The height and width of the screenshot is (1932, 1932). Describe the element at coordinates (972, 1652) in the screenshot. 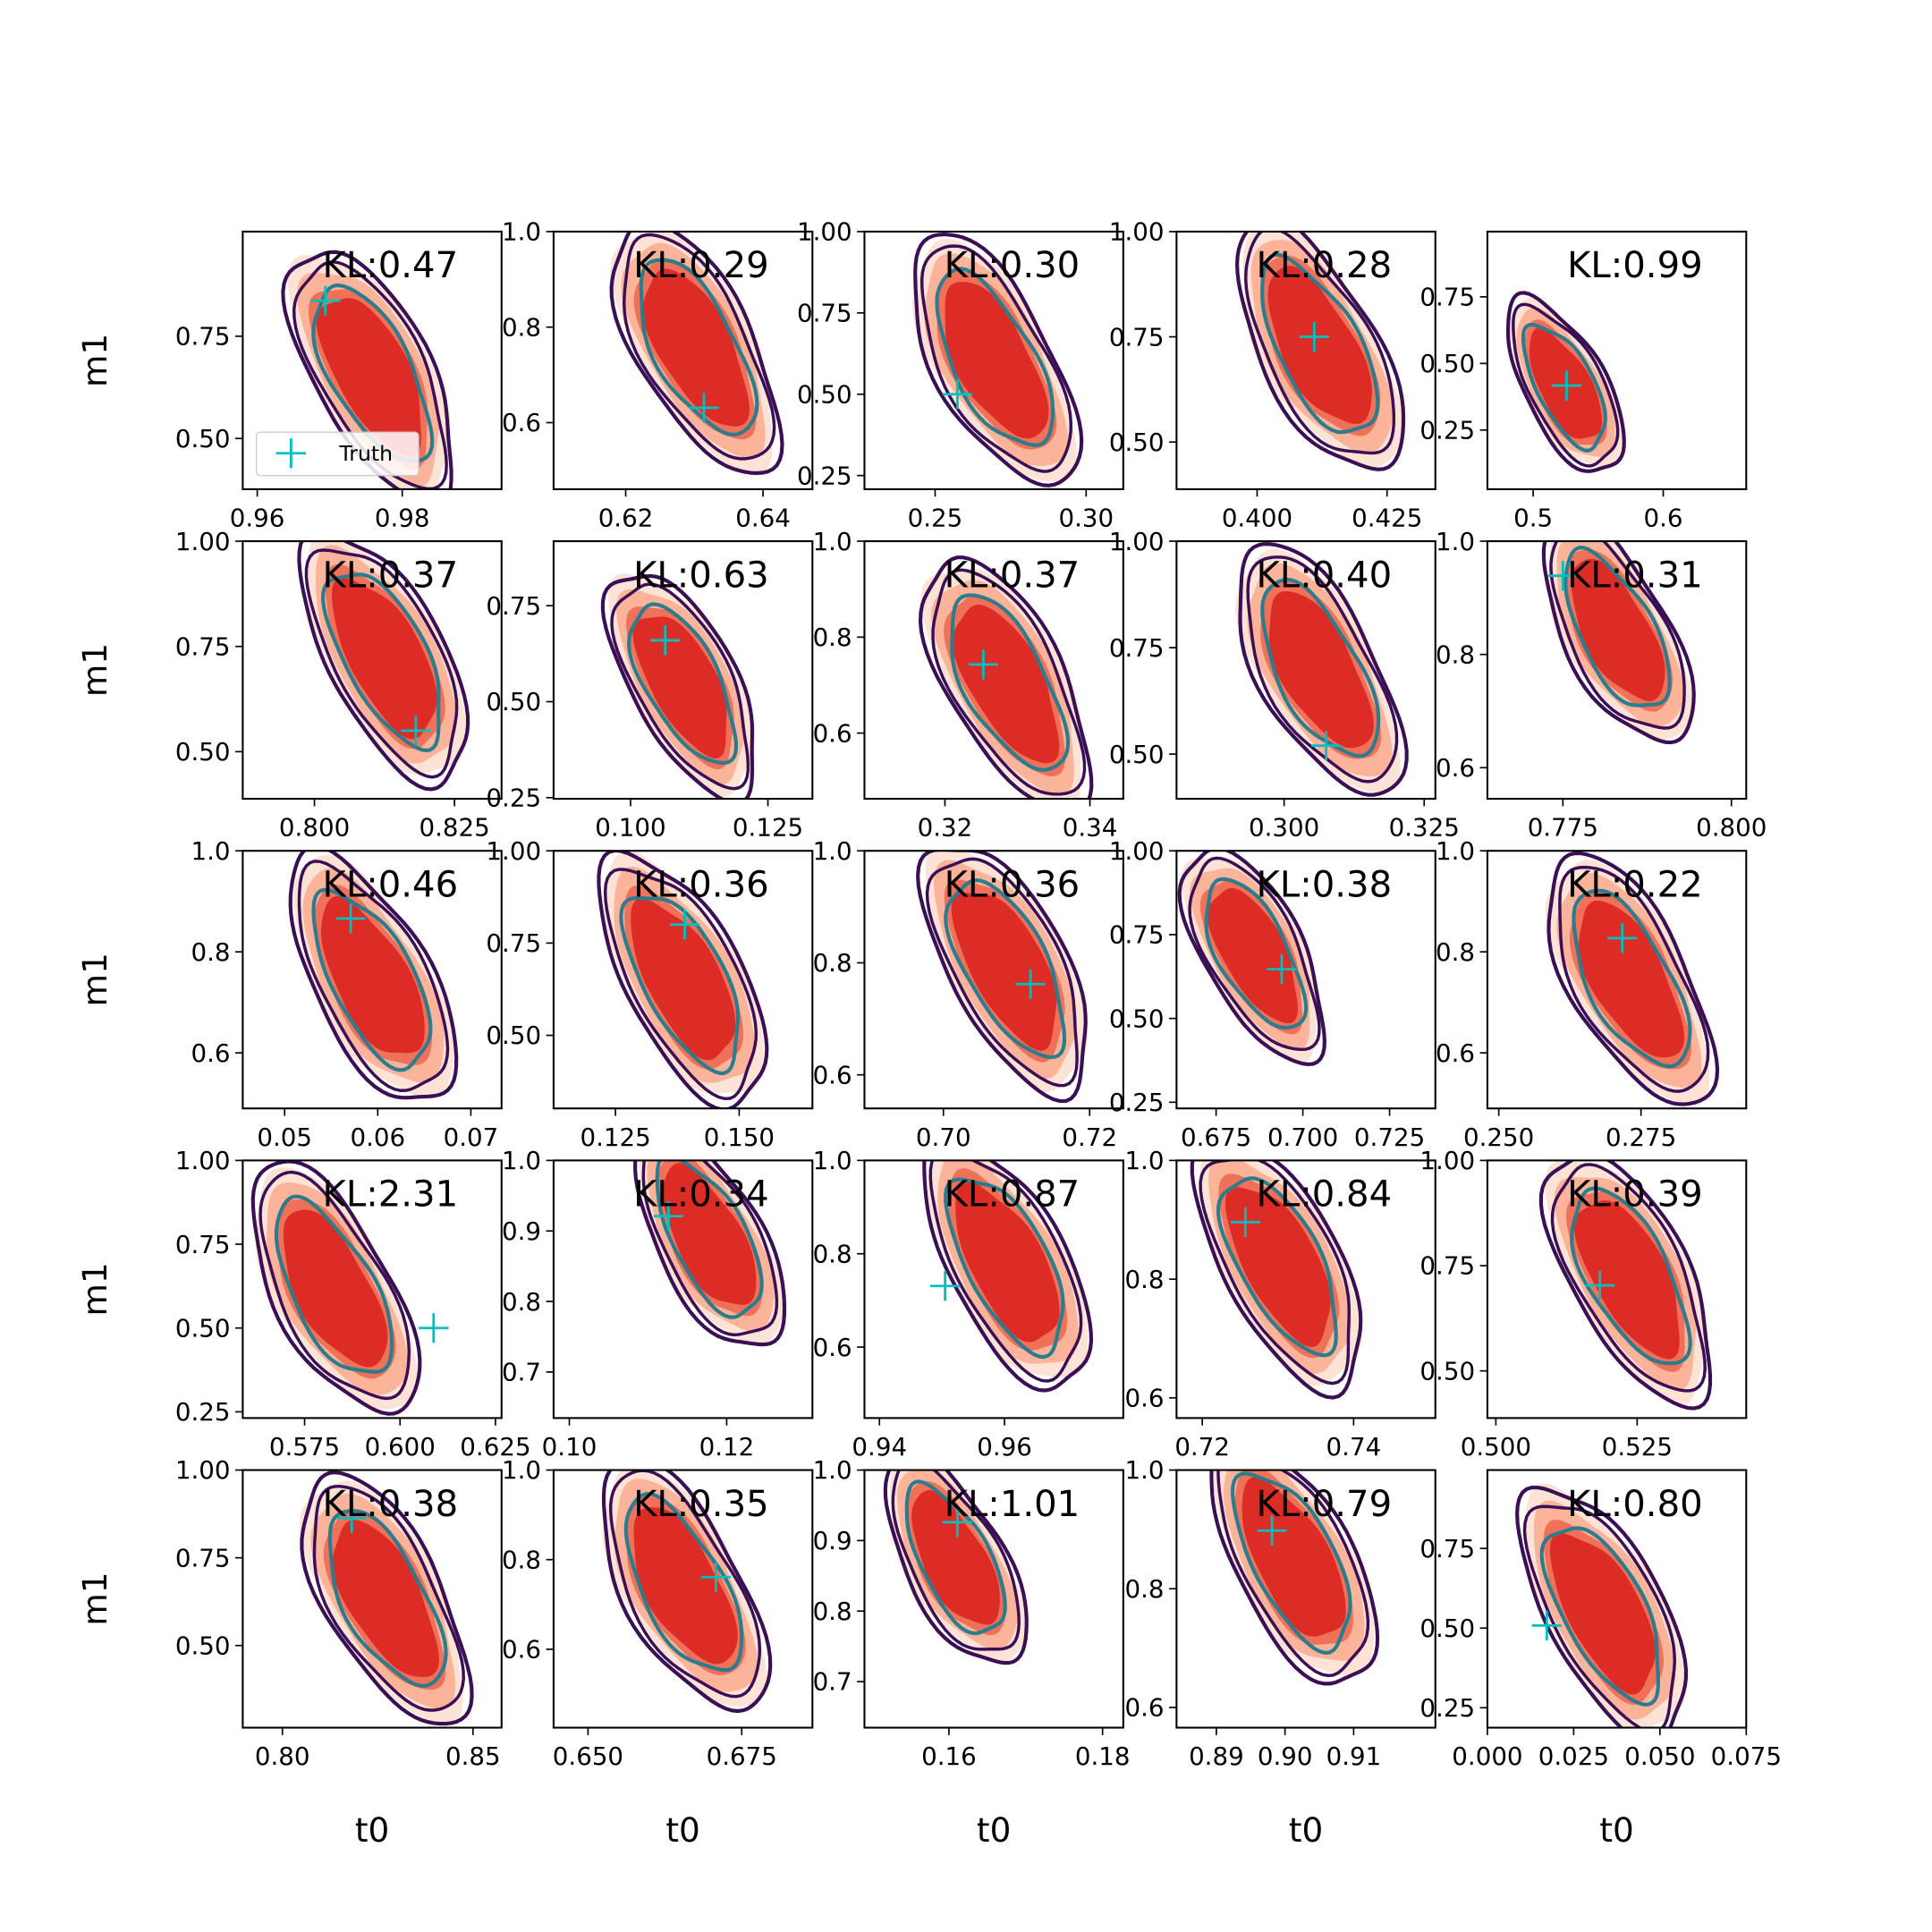

I see `subplot: 0.16 0.18 0.7 0.8 0.9 1.0 KL:1.01 t0` at that location.